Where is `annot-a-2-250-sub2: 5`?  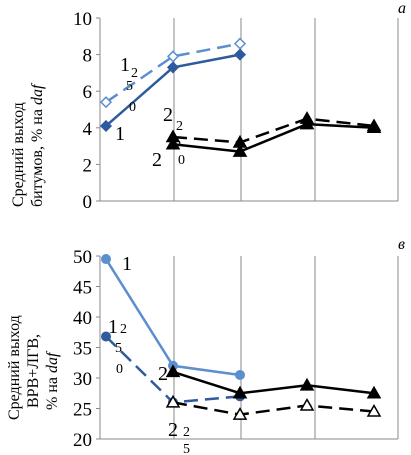 annot-a-2-250-sub2: 5 is located at coordinates (177, 142).